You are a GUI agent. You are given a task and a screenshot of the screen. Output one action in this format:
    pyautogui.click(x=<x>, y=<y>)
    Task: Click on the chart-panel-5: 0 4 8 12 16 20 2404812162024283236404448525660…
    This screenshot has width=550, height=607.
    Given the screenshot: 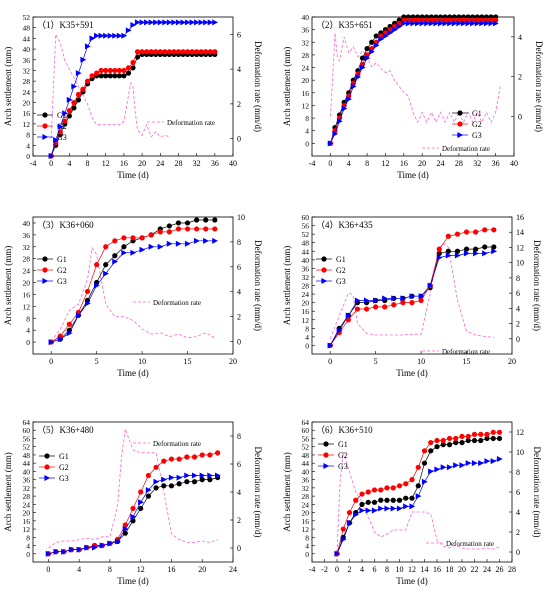 What is the action you would take?
    pyautogui.click(x=133, y=502)
    